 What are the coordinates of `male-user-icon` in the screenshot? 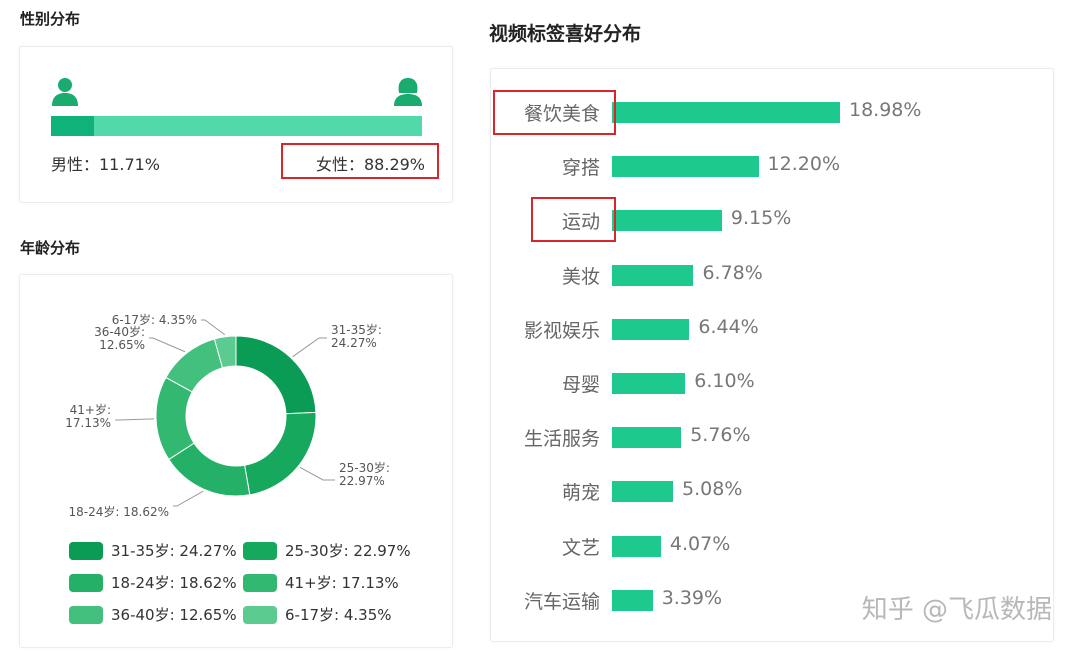 It's located at (65, 92).